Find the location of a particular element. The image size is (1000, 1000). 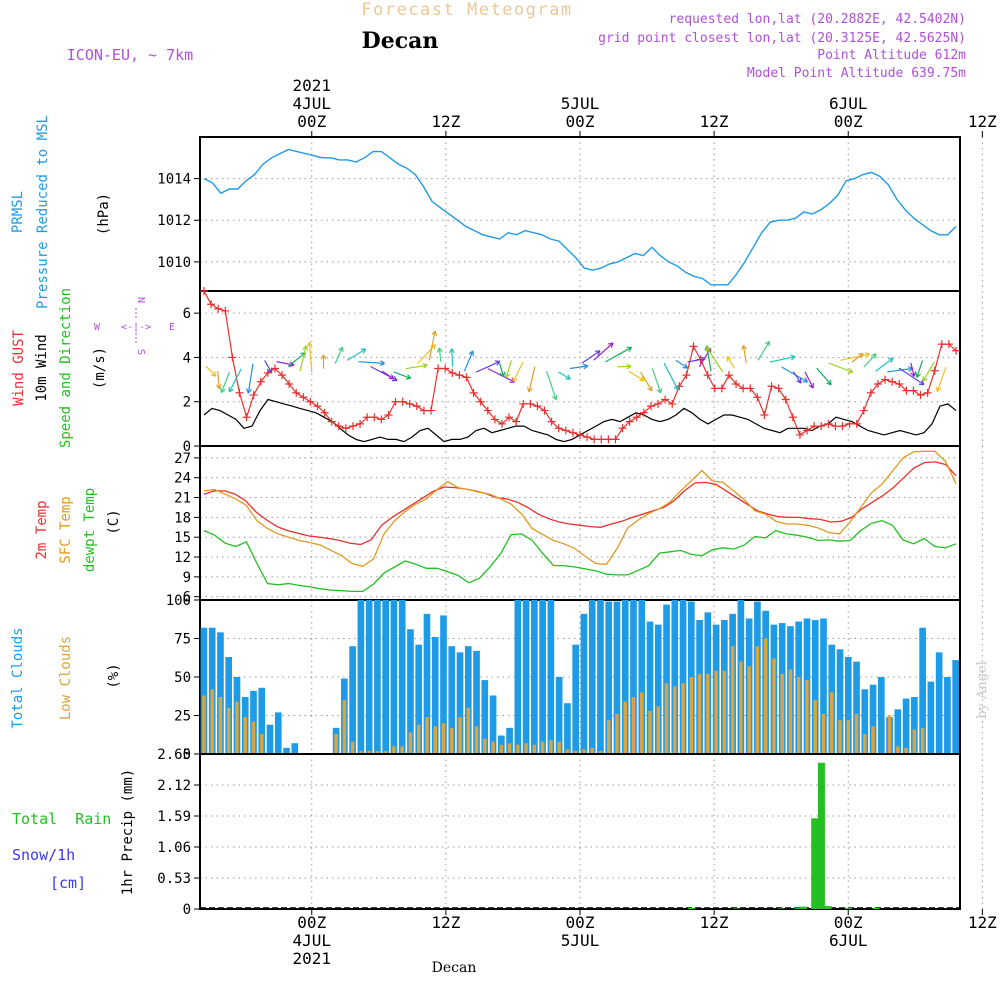

pressure-panel: 1010 1012 1014 is located at coordinates (570, 214).